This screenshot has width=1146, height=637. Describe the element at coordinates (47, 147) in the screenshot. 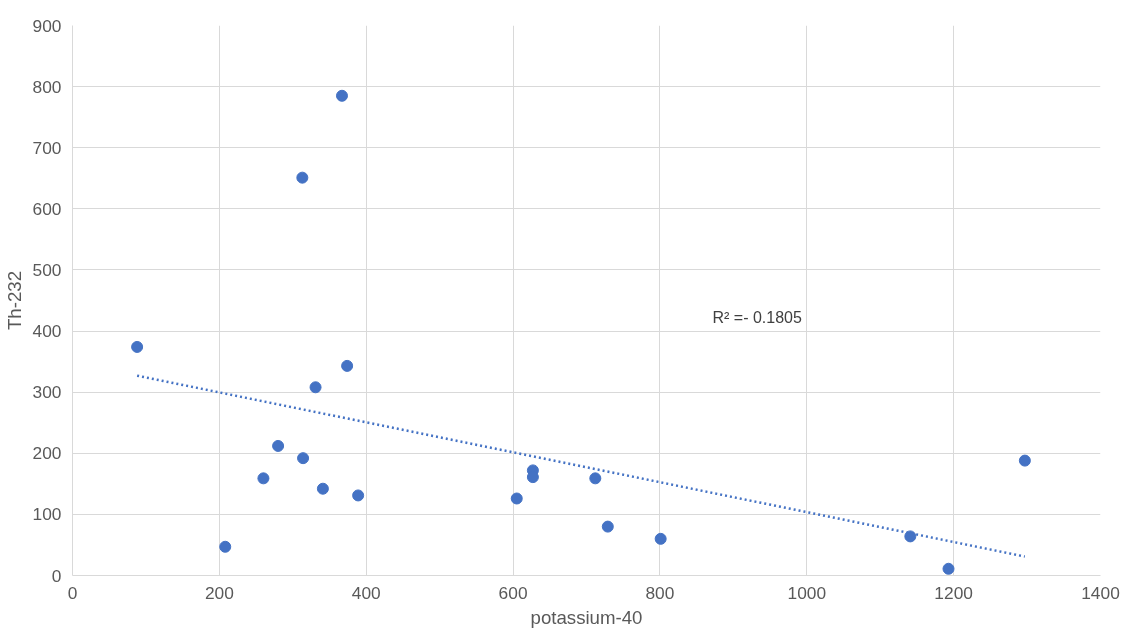

I see `y-tick-label: 700` at that location.